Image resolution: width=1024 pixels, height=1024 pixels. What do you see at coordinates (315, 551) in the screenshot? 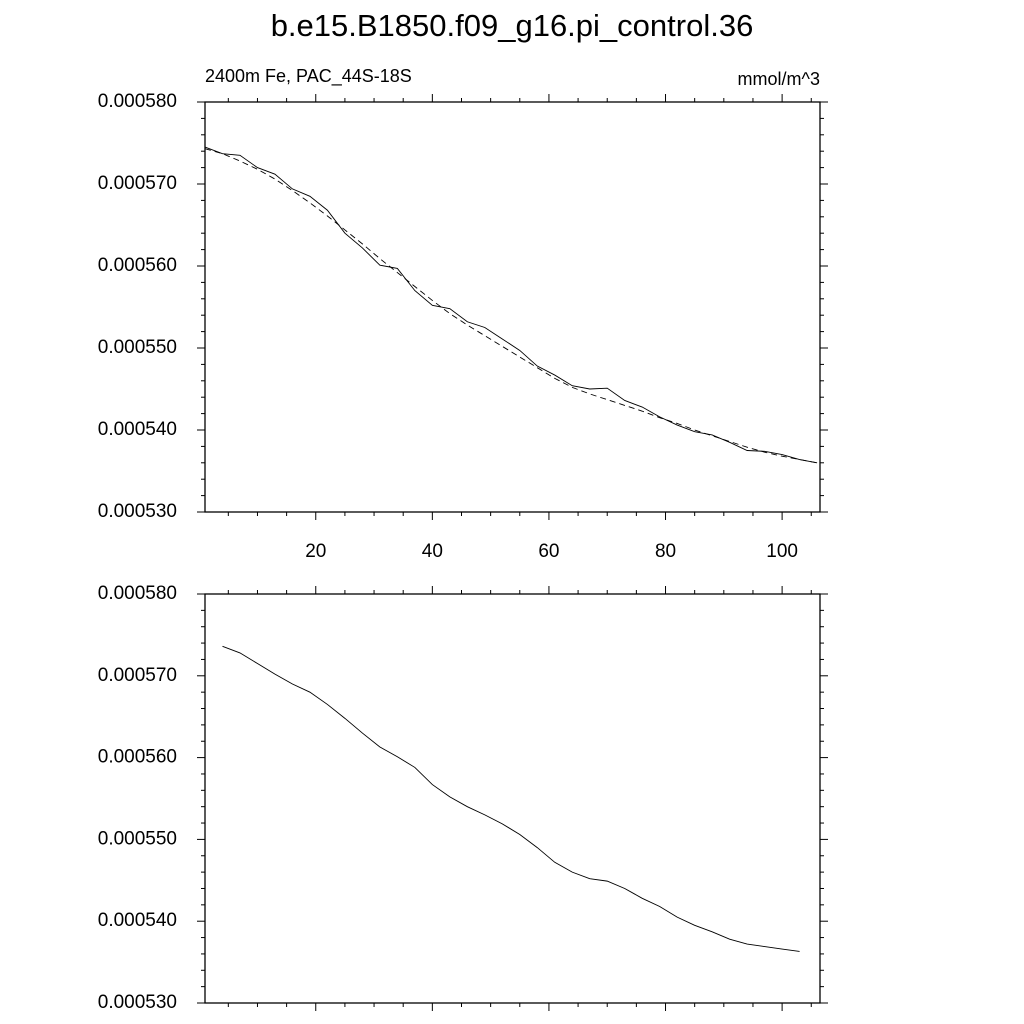
I see `x-tick-label: 20` at bounding box center [315, 551].